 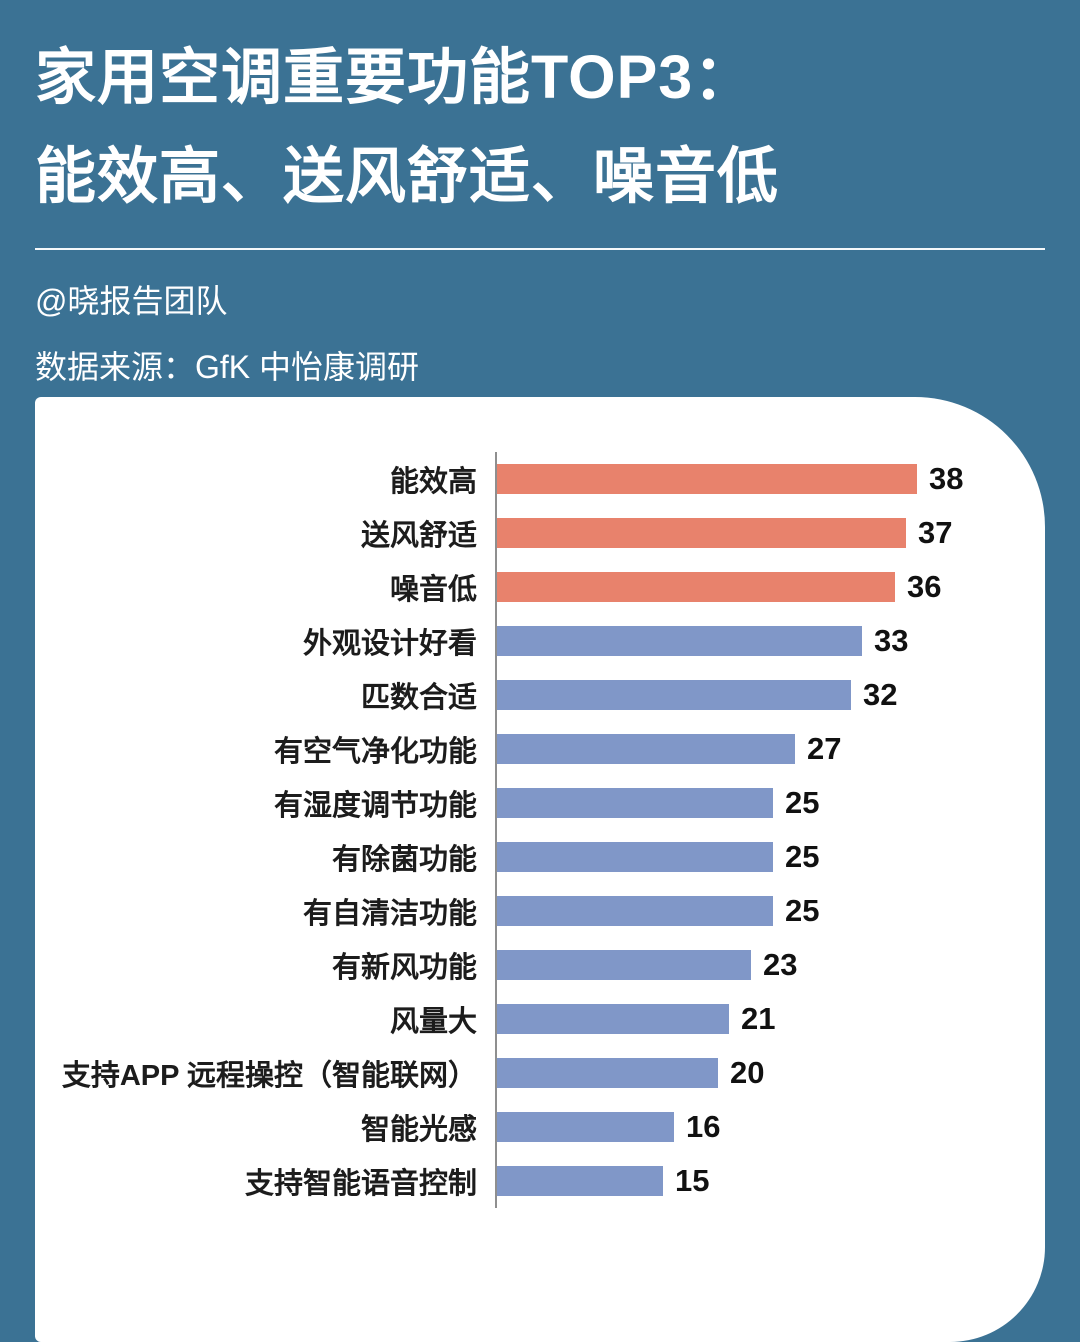 I want to click on bar-value: 23, so click(x=780, y=964).